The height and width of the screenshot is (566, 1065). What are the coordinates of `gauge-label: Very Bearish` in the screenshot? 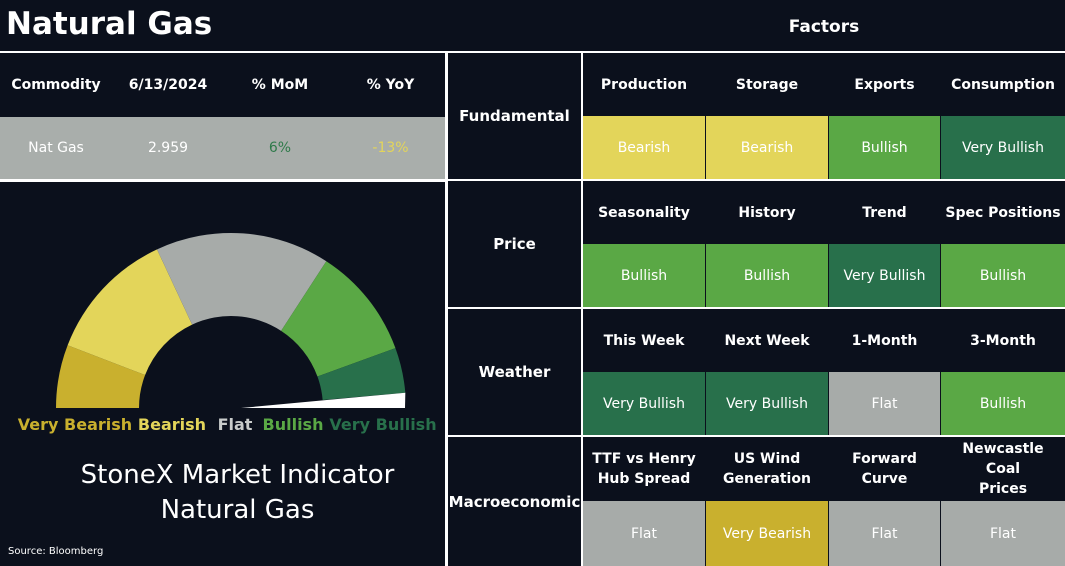 It's located at (75, 424).